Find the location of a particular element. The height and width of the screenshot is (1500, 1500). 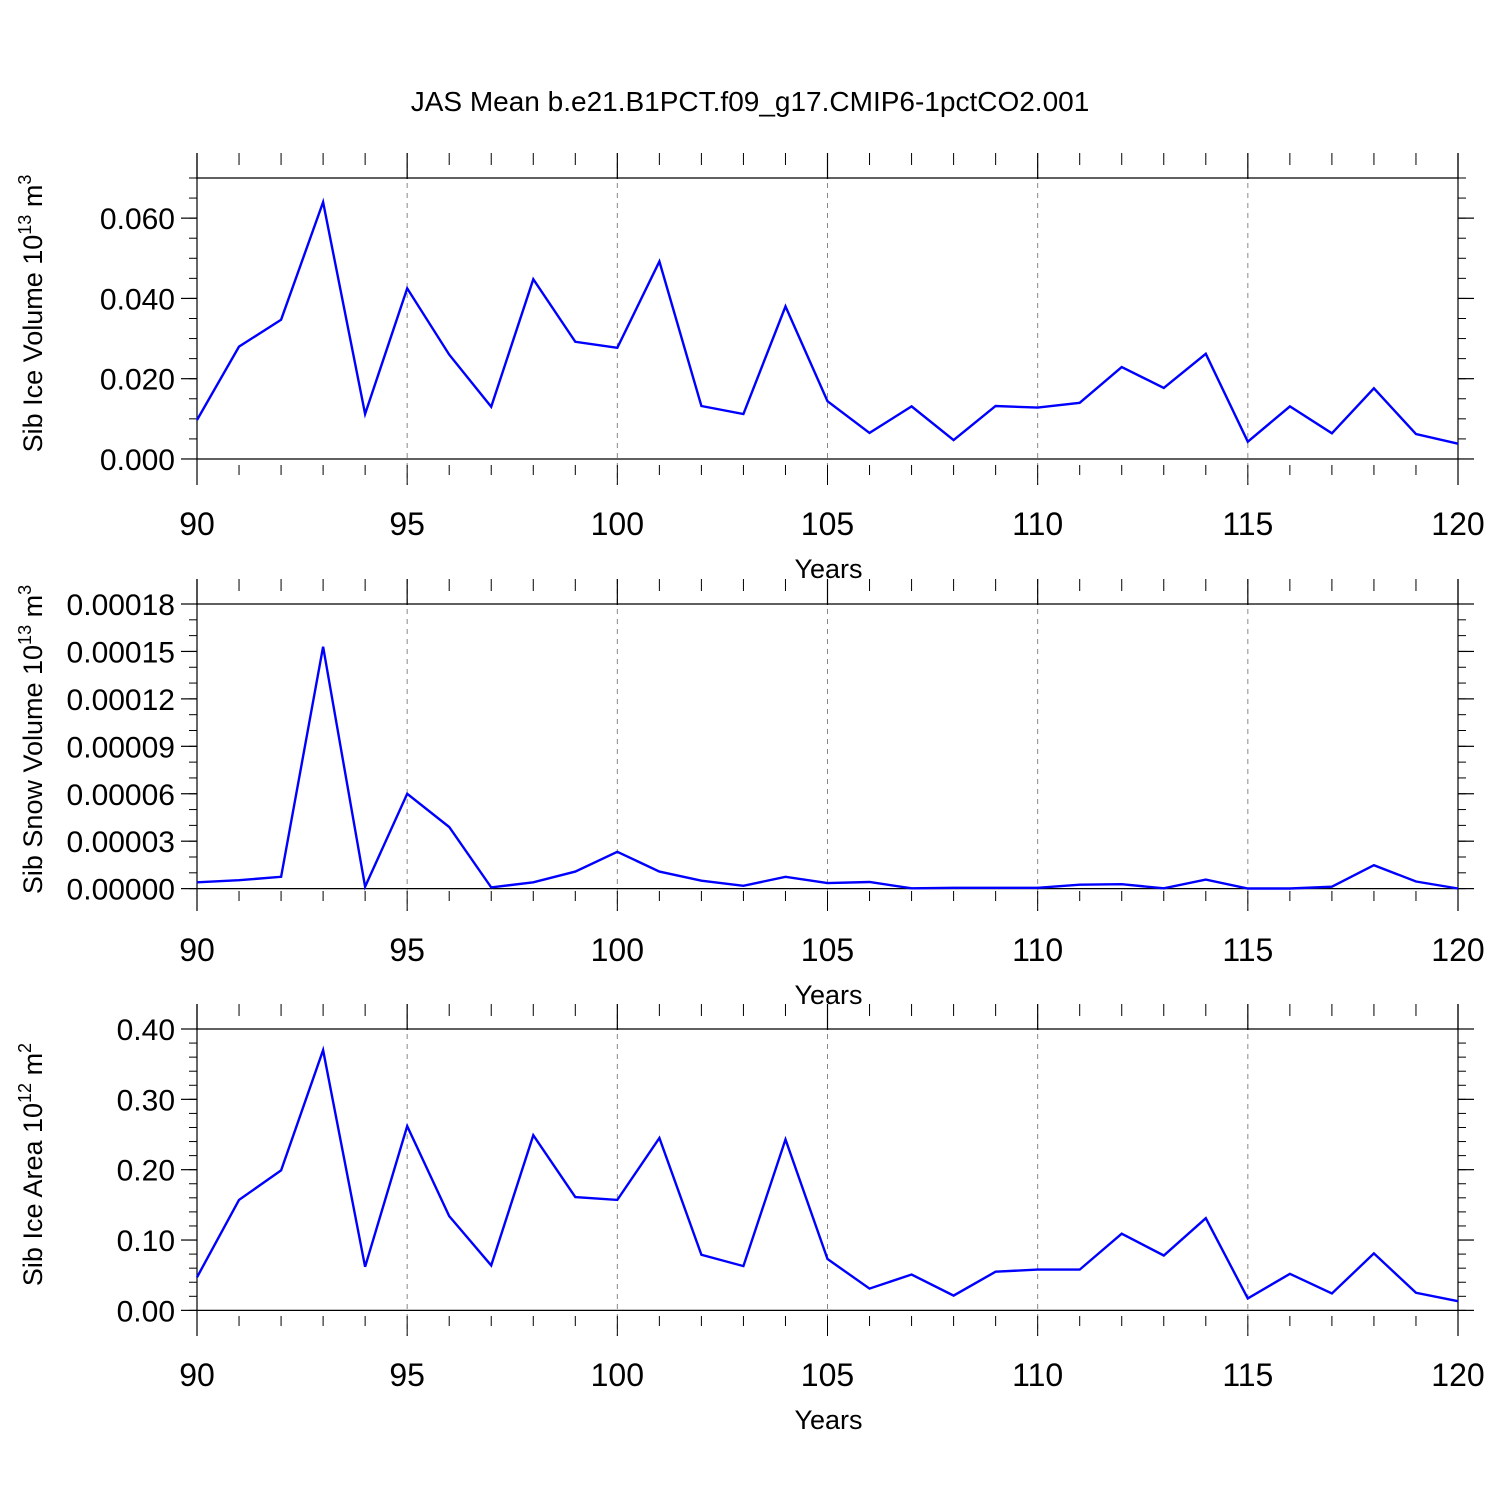

y-tick-label: 0.00 is located at coordinates (146, 1311).